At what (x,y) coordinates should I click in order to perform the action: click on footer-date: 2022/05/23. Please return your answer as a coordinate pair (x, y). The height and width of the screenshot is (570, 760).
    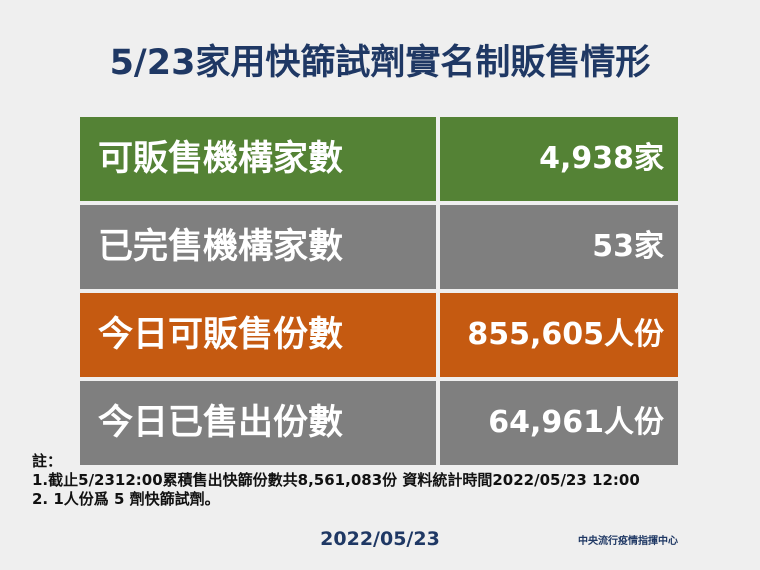
    Looking at the image, I should click on (380, 539).